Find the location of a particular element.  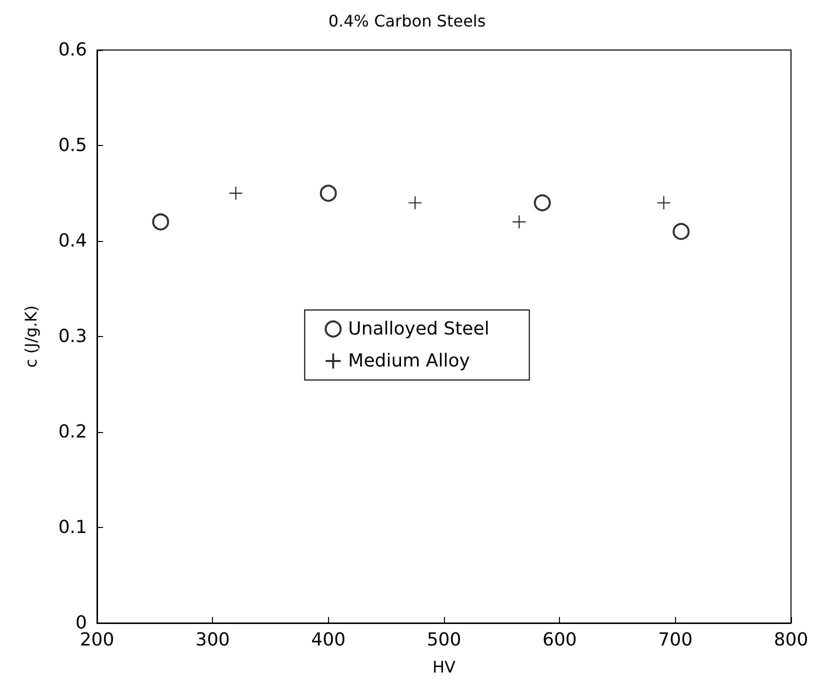

x-tick-label: 400 is located at coordinates (328, 640).